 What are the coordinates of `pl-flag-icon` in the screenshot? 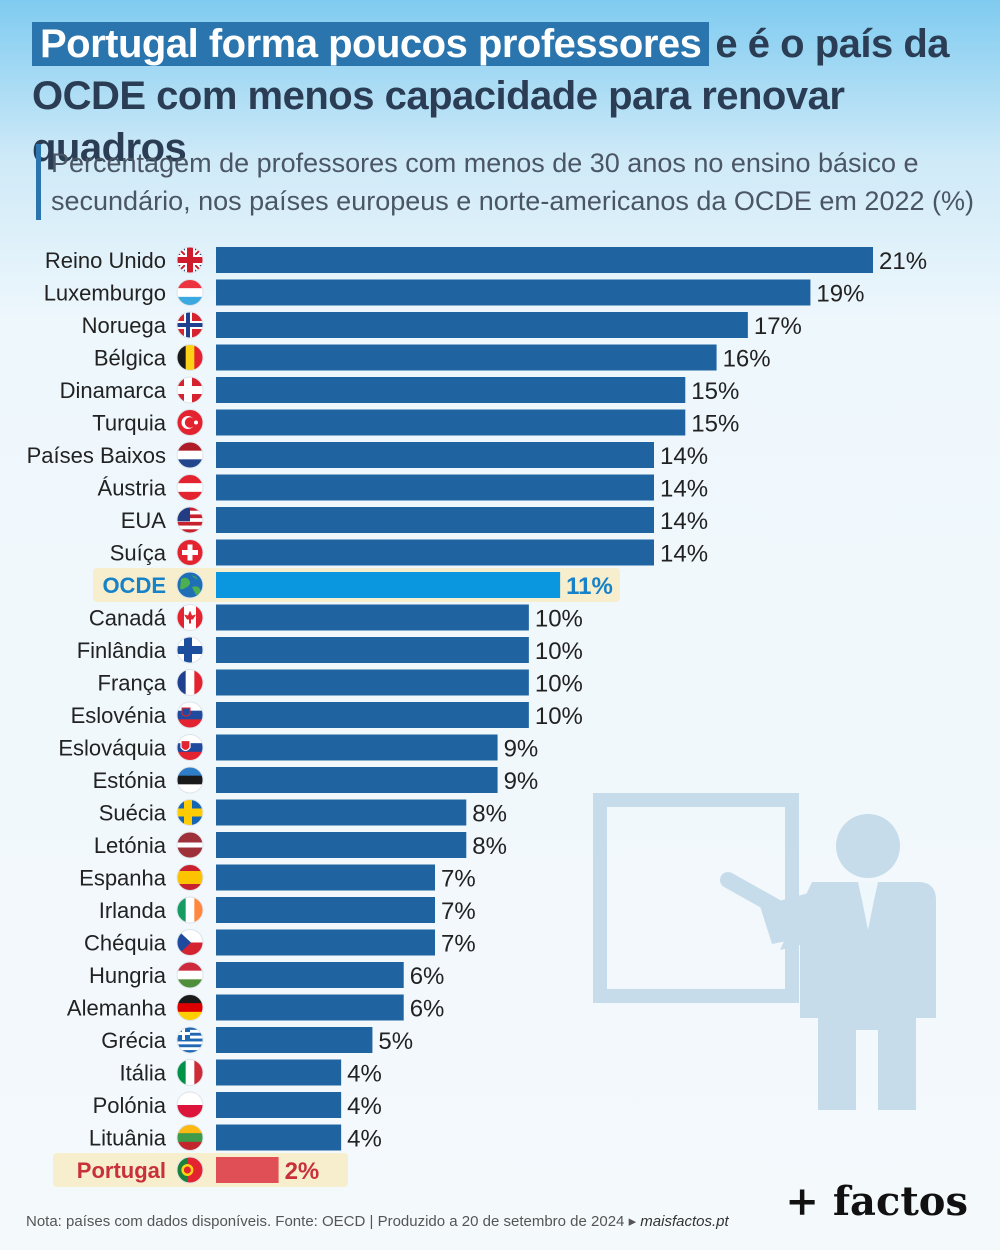 It's located at (190, 1105).